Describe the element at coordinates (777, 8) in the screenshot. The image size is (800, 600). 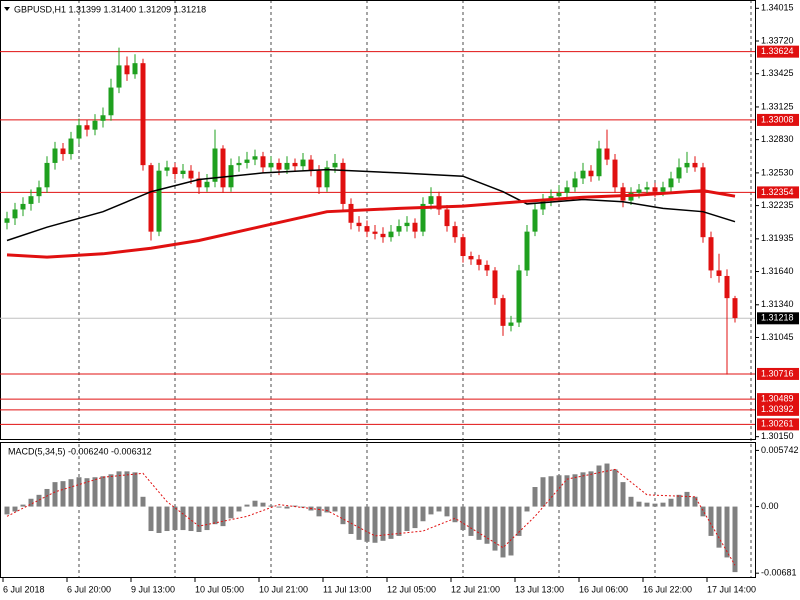
I see `y-tick-label: 1.34015` at that location.